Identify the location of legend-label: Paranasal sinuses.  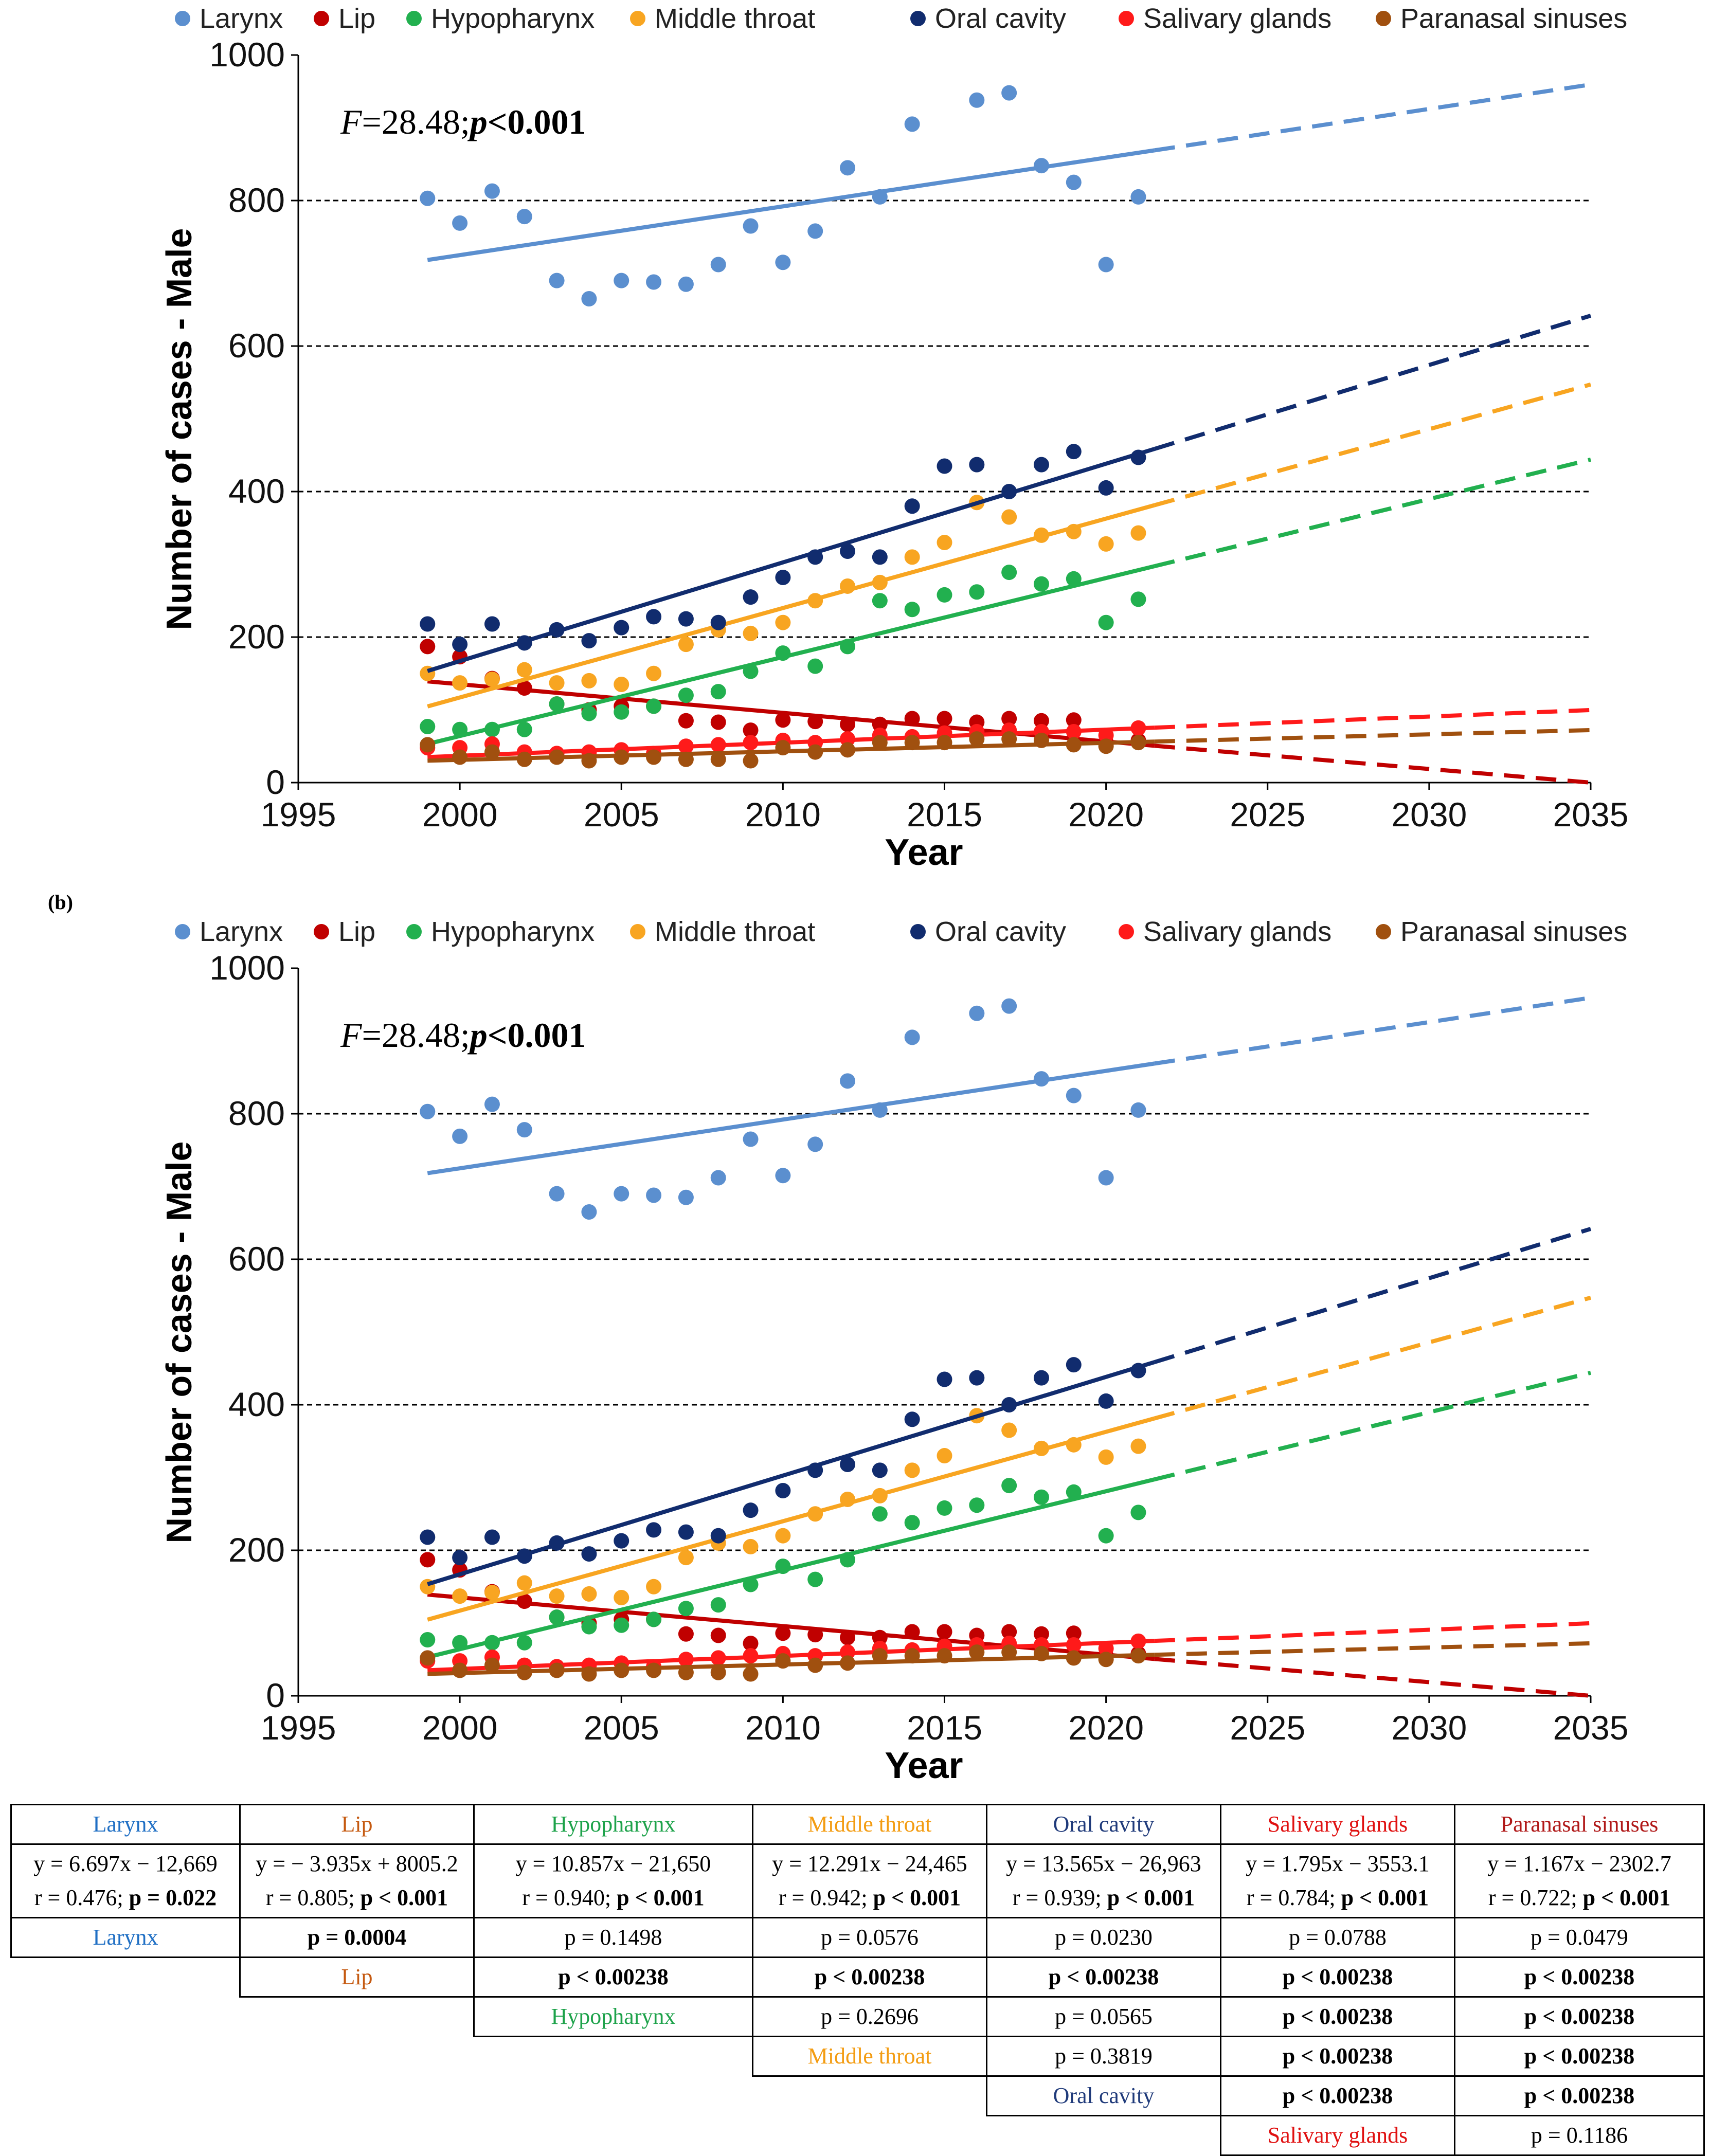
(1513, 931).